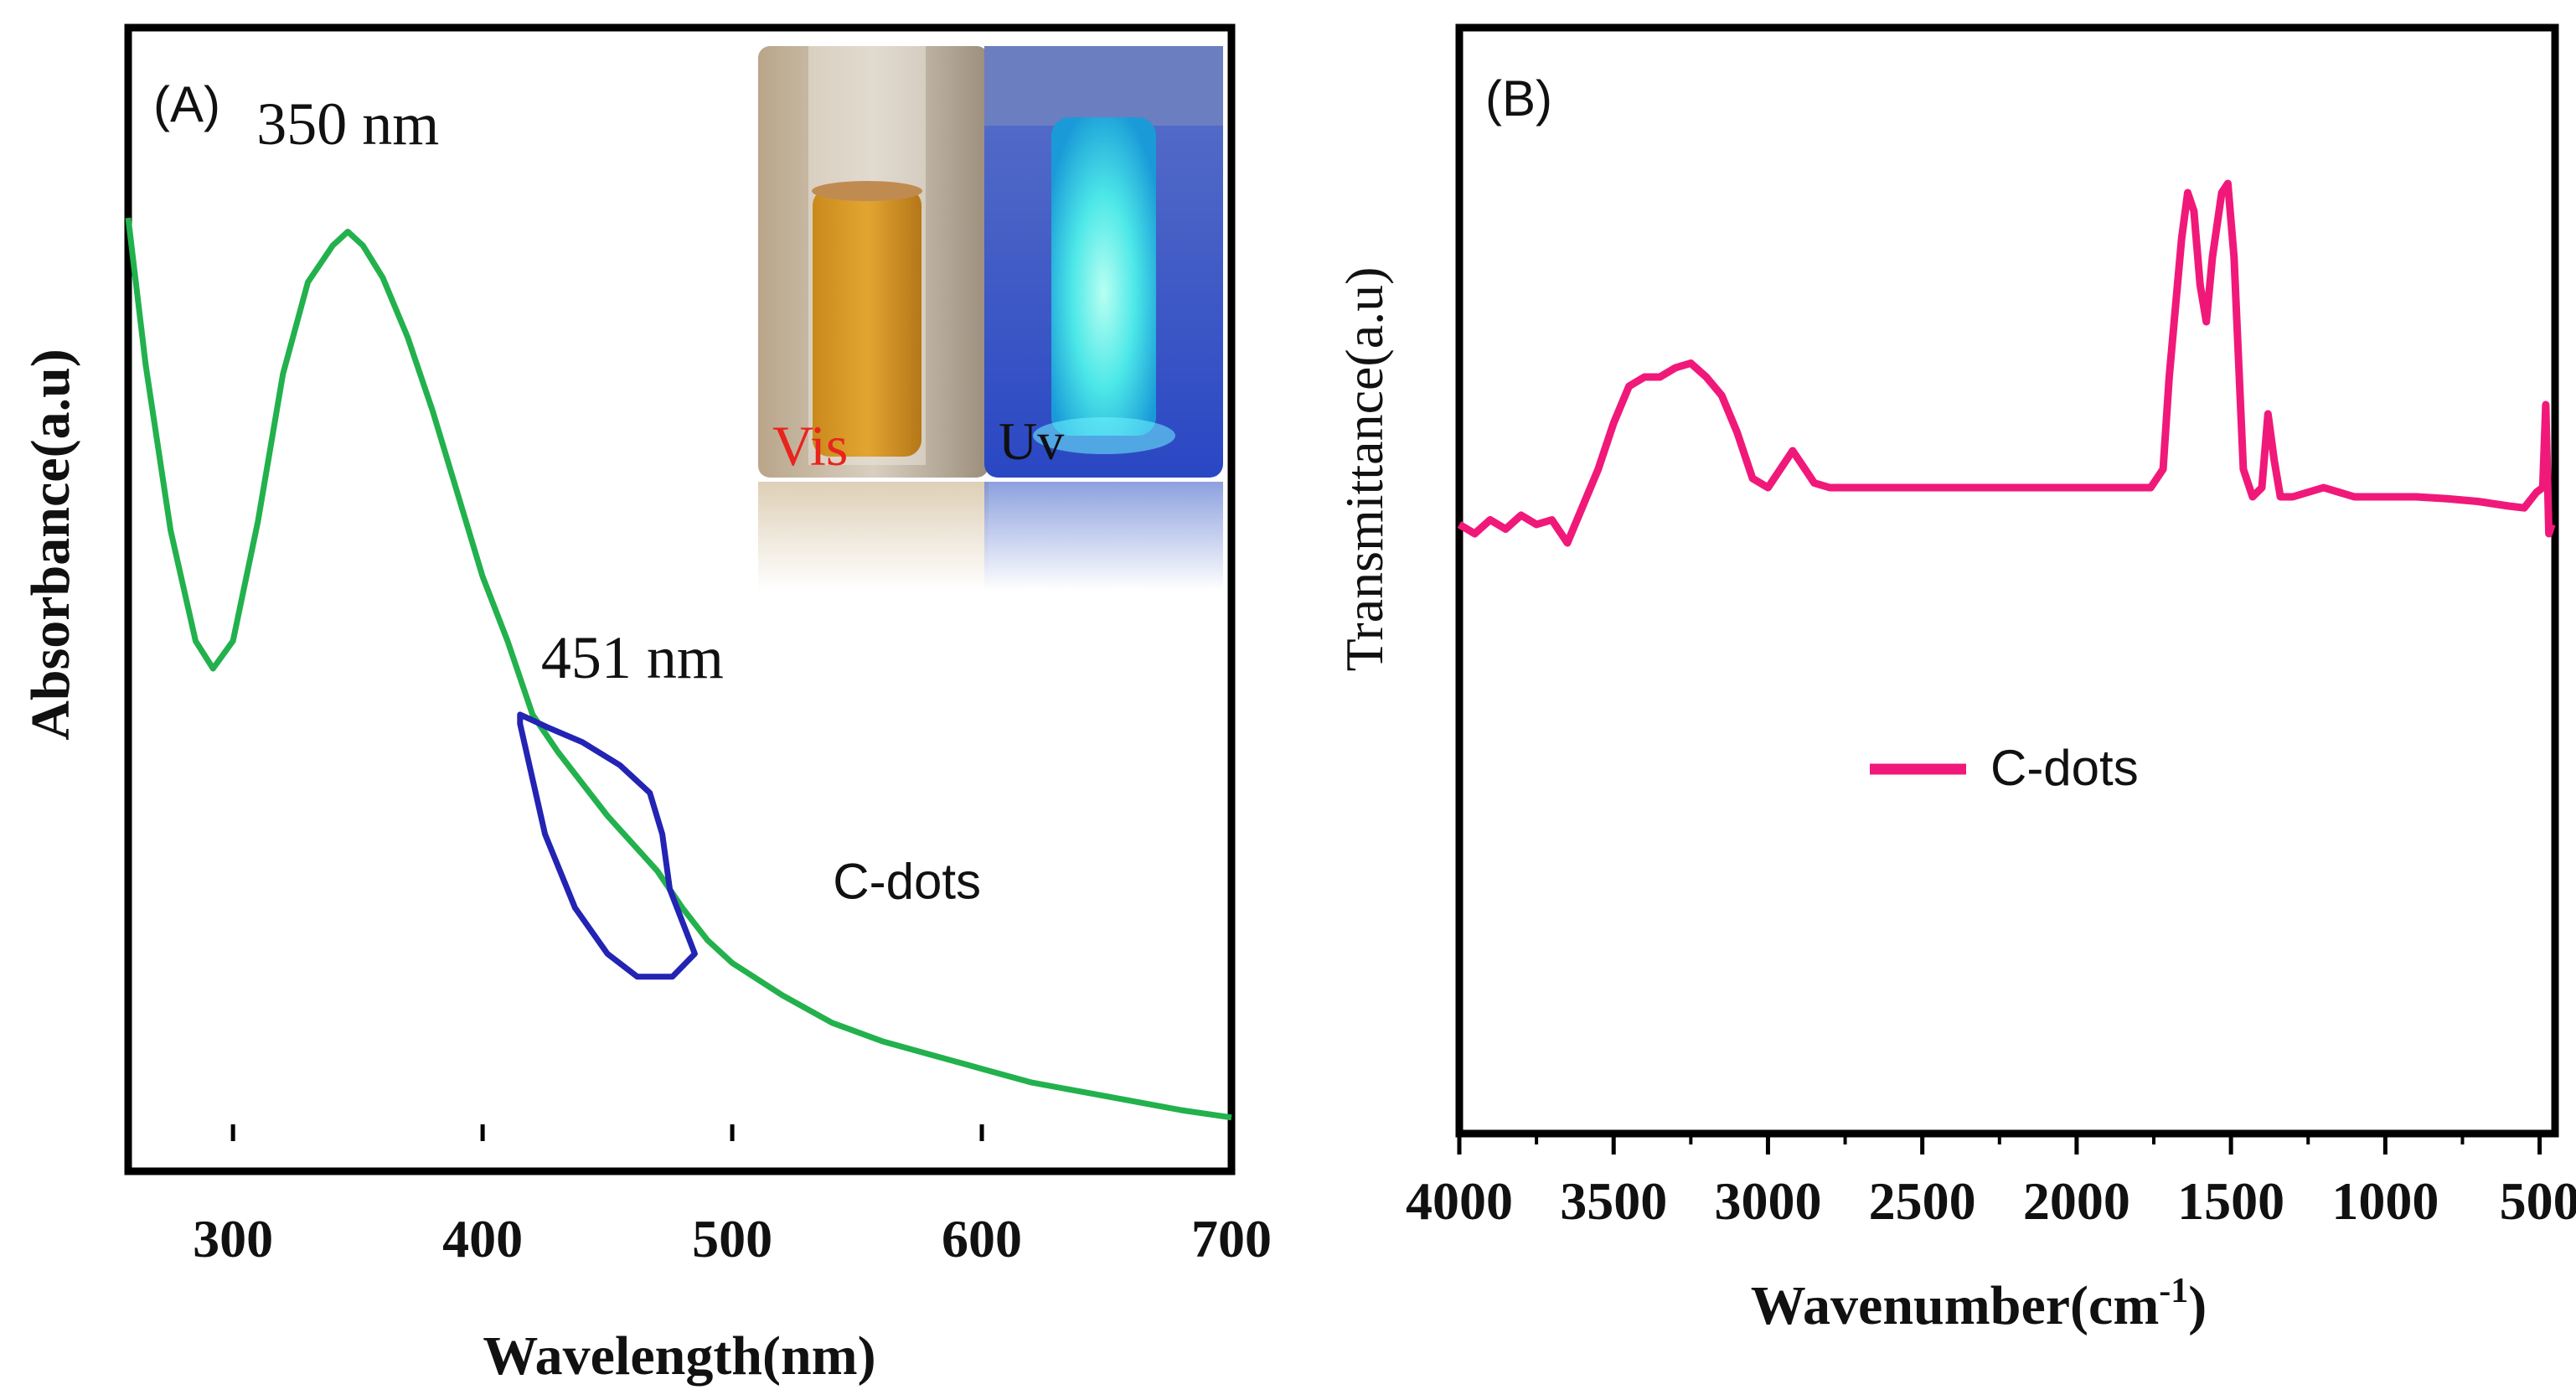  I want to click on x-tick-label: 2500, so click(1922, 1201).